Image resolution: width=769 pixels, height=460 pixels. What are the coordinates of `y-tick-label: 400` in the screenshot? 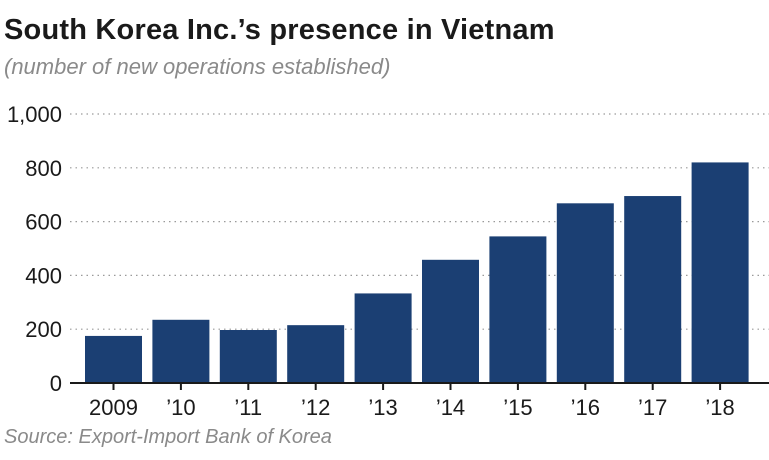 It's located at (43, 275).